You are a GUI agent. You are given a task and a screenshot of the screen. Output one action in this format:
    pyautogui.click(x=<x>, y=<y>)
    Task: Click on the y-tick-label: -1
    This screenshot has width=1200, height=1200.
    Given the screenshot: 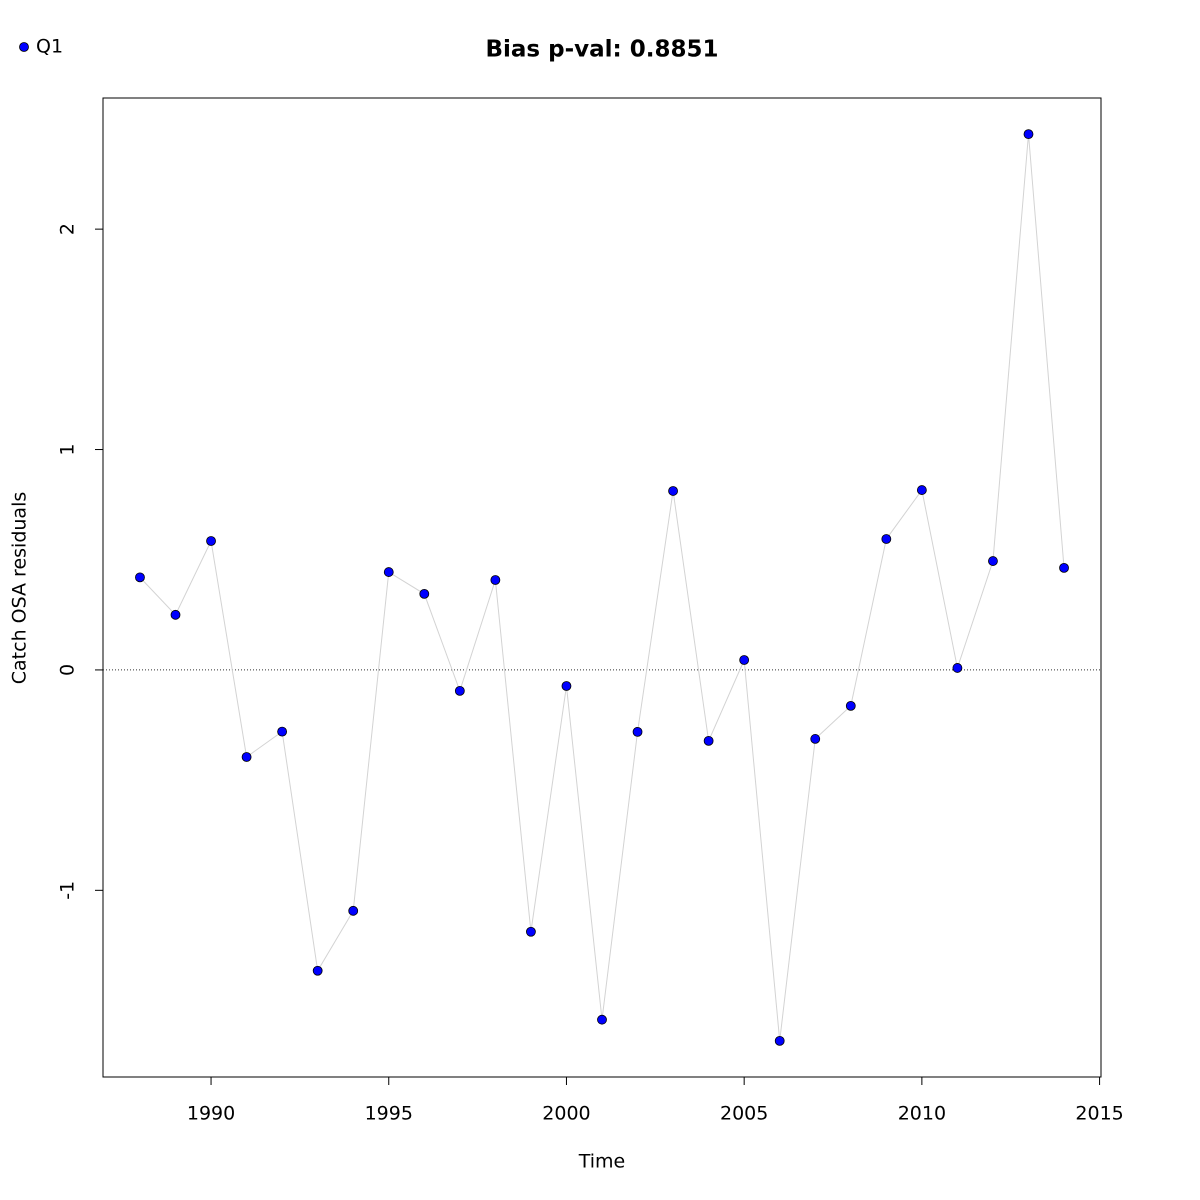 What is the action you would take?
    pyautogui.click(x=68, y=890)
    